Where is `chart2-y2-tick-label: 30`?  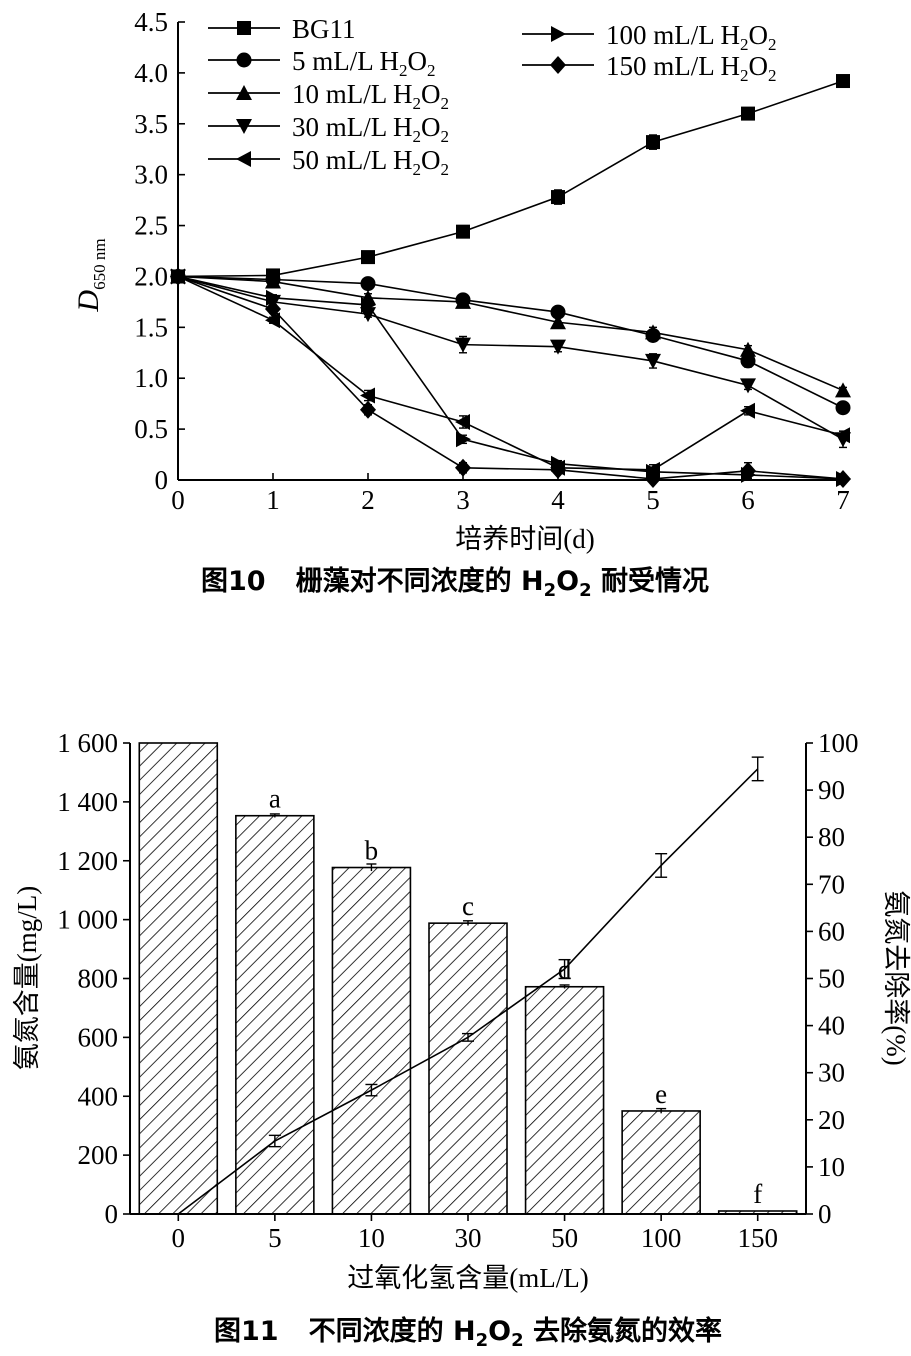 chart2-y2-tick-label: 30 is located at coordinates (831, 1073).